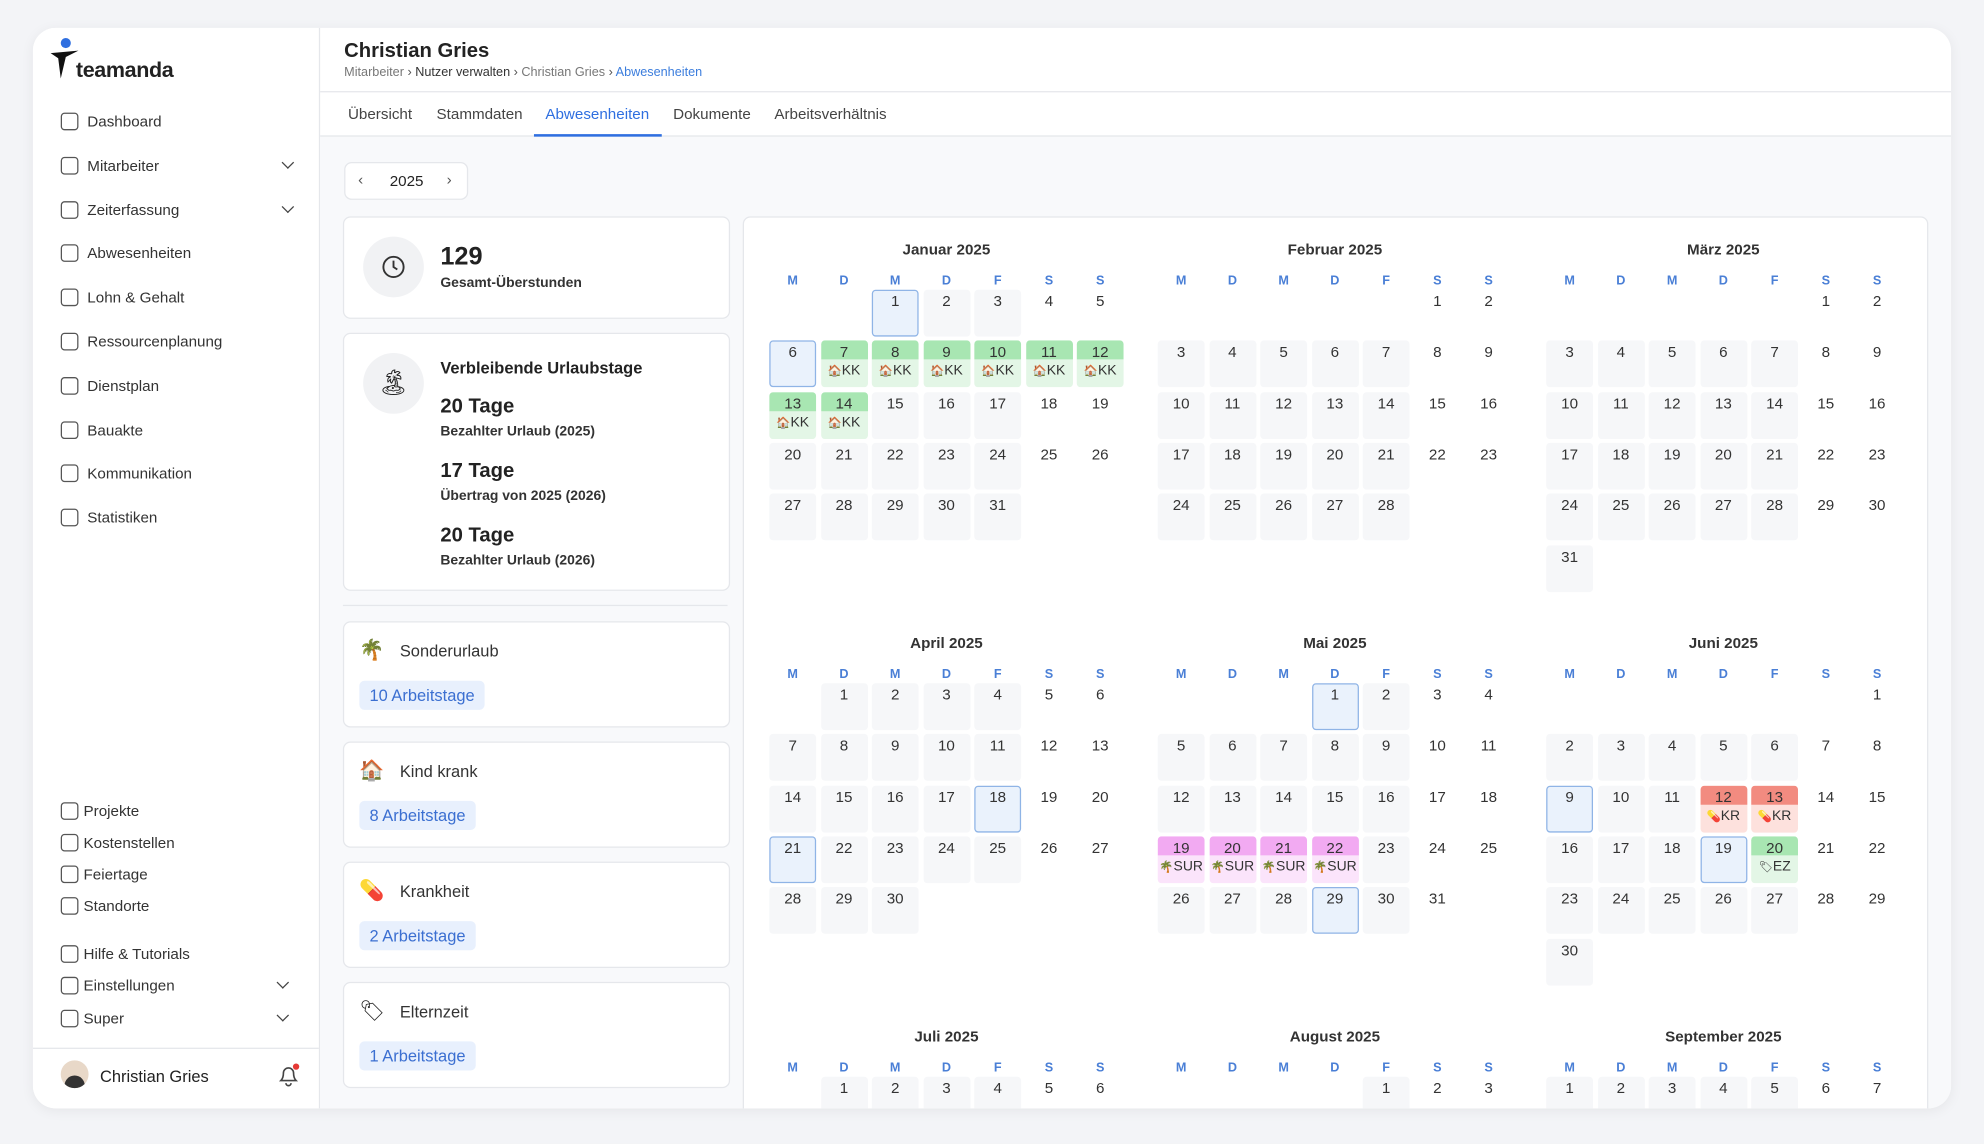  Describe the element at coordinates (1232, 860) in the screenshot. I see `day-cell: 🌴SUR 20` at that location.